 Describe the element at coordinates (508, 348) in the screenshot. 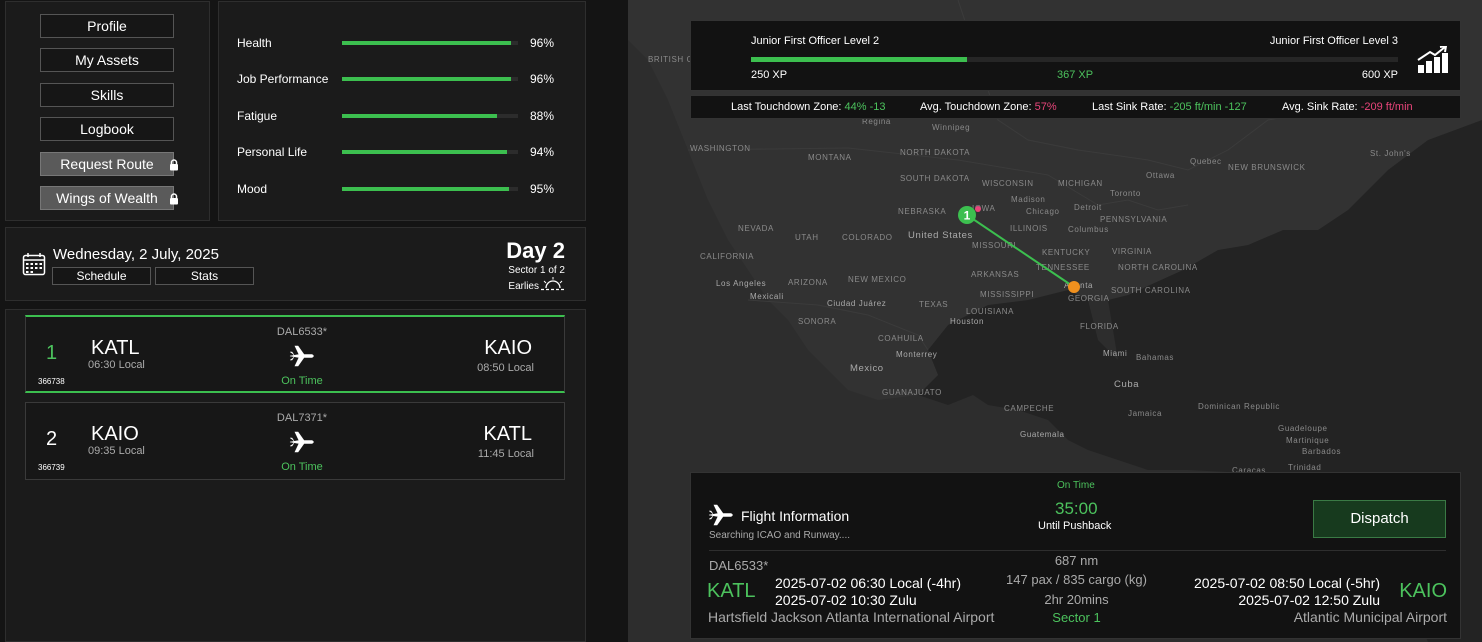

I see `to-icao: KAIO` at that location.